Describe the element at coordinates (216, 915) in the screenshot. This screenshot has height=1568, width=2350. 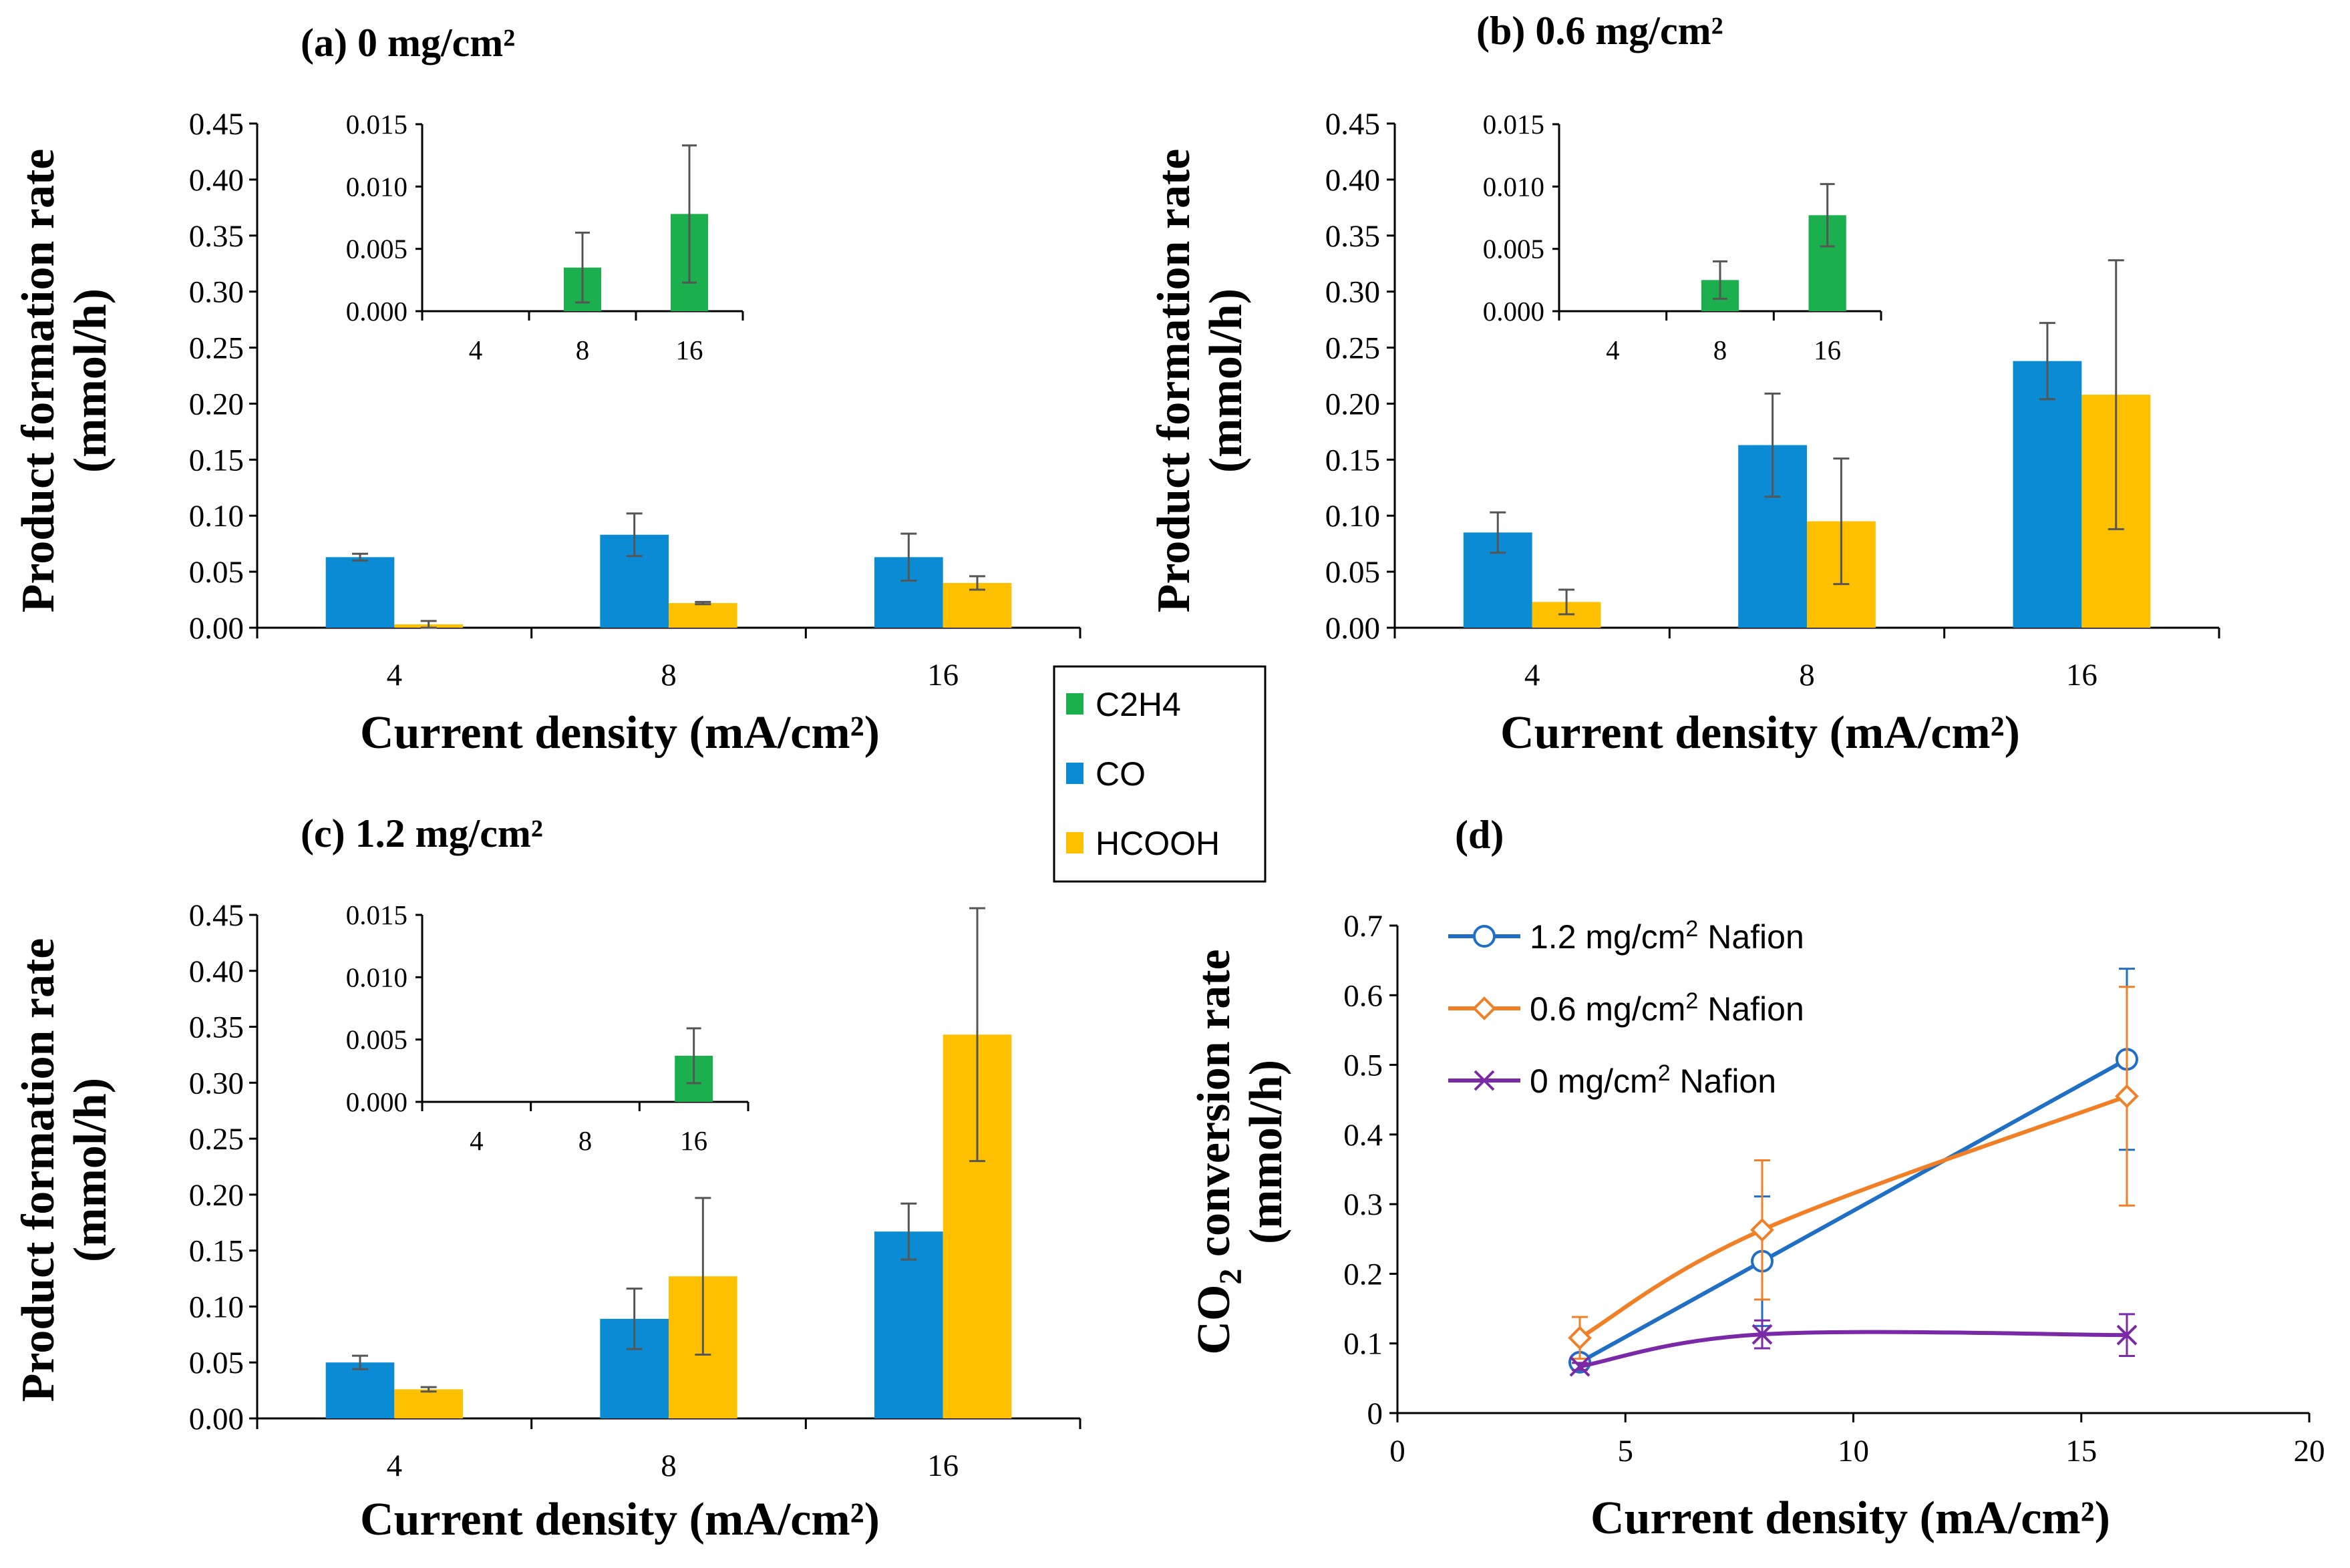
I see `panel-c-ytick-label: 0.45` at that location.